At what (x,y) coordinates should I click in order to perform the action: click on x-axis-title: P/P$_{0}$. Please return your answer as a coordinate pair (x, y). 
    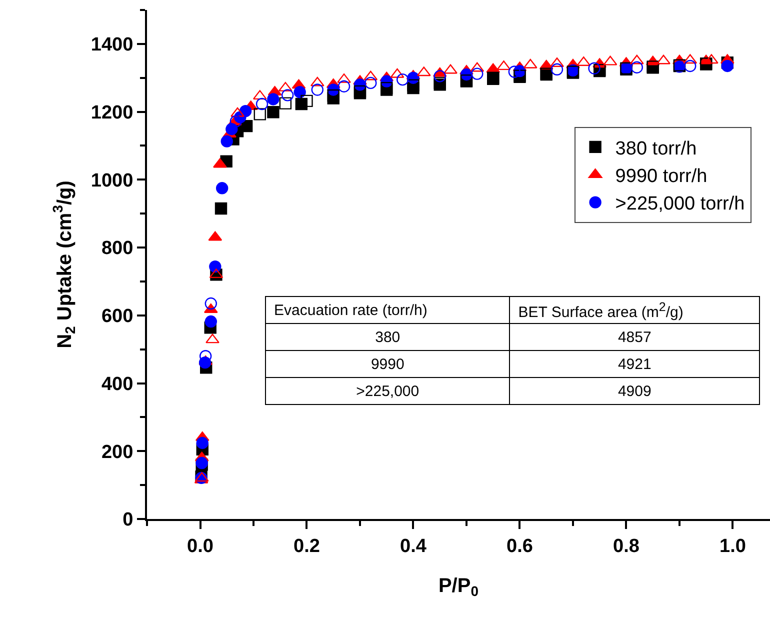
    Looking at the image, I should click on (458, 586).